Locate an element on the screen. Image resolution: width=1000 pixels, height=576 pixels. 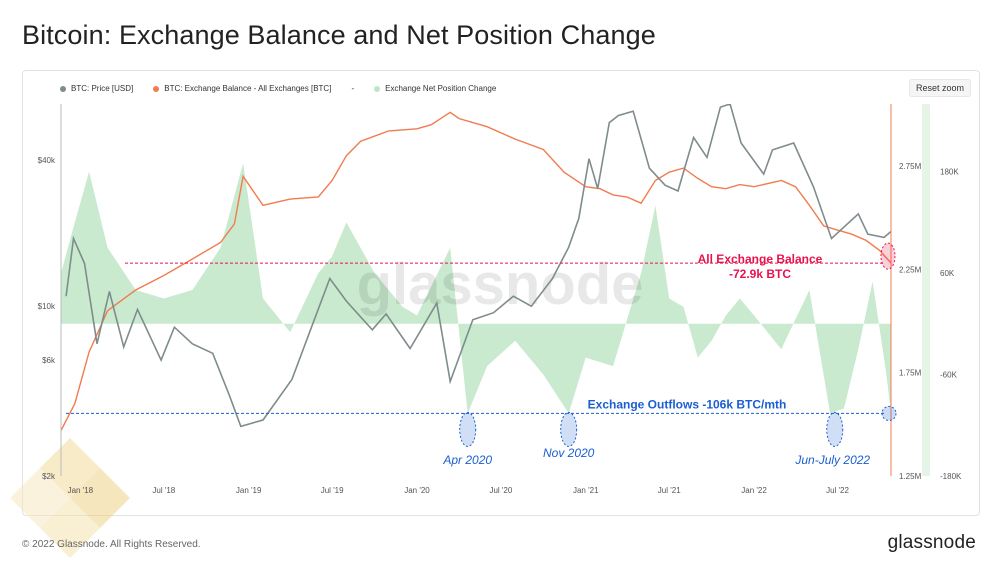
legend-item-netpos: Exchange Net Position Change is located at coordinates (435, 88).